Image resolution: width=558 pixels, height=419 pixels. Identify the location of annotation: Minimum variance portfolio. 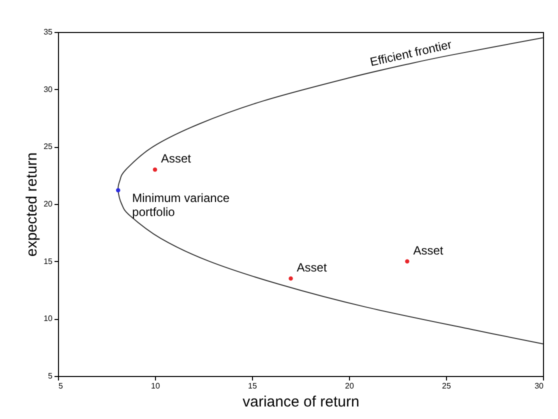
(181, 205).